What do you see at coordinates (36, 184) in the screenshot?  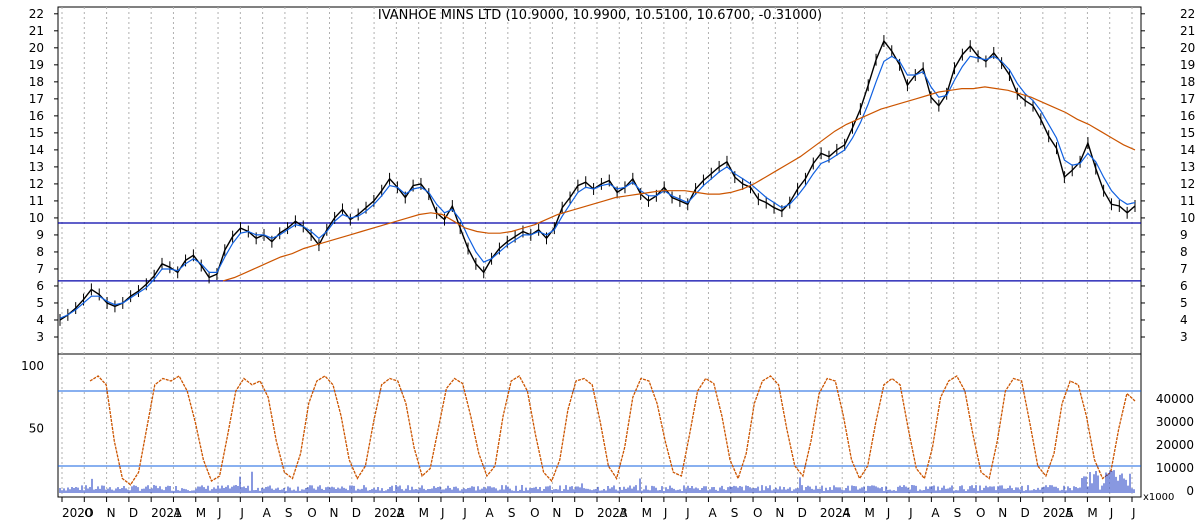 I see `price-tick-label-left: 12` at bounding box center [36, 184].